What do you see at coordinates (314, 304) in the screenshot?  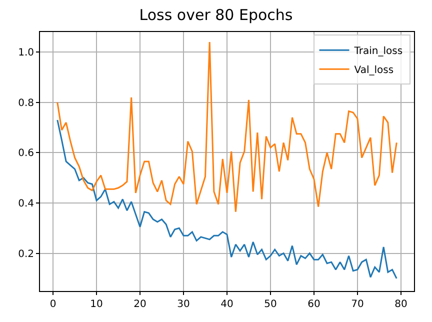 I see `x-tick-label: 60` at bounding box center [314, 304].